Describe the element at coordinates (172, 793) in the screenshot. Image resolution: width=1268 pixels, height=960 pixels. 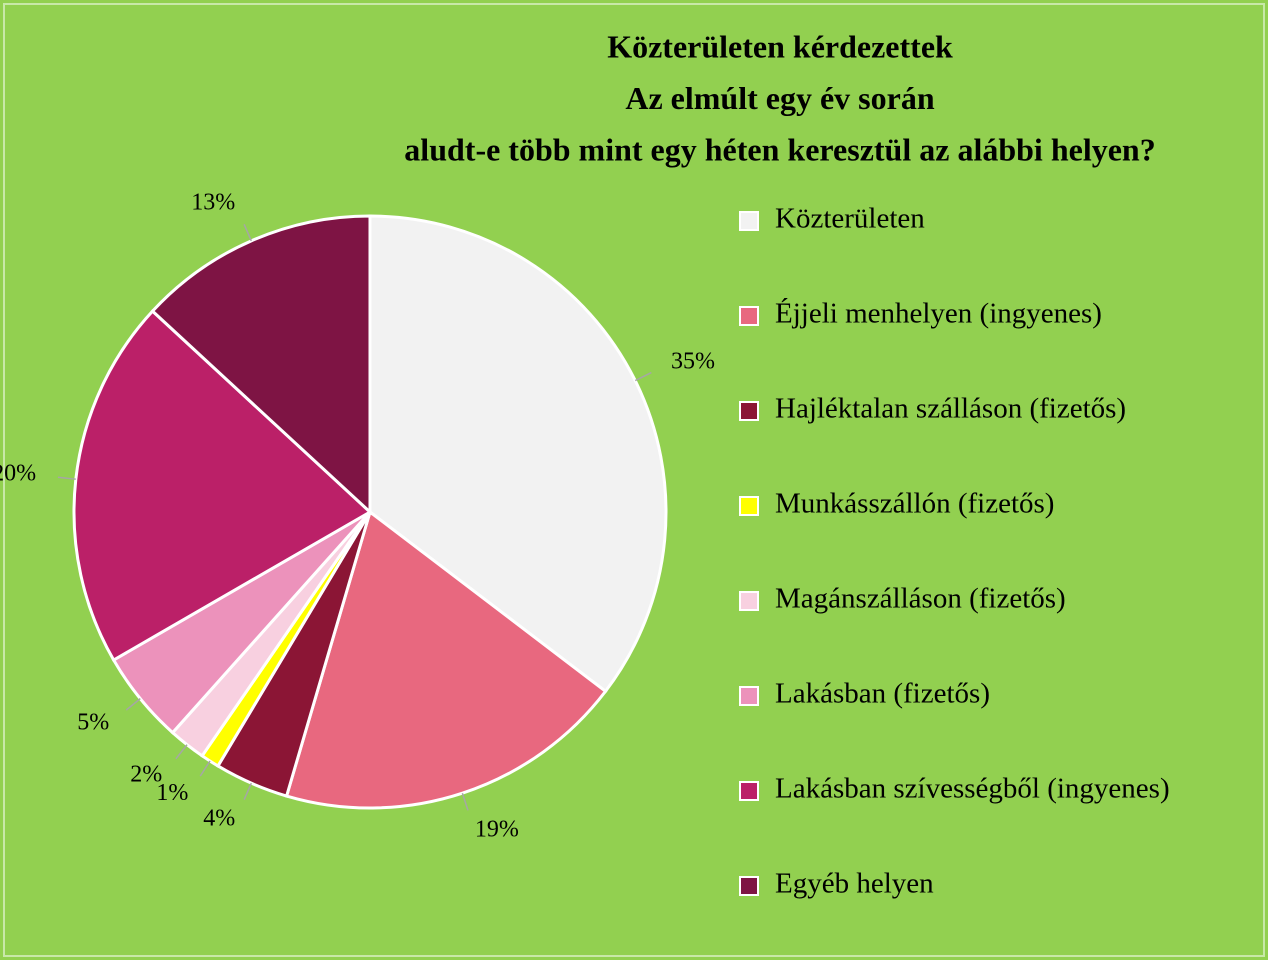
I see `data-label: 1%` at that location.